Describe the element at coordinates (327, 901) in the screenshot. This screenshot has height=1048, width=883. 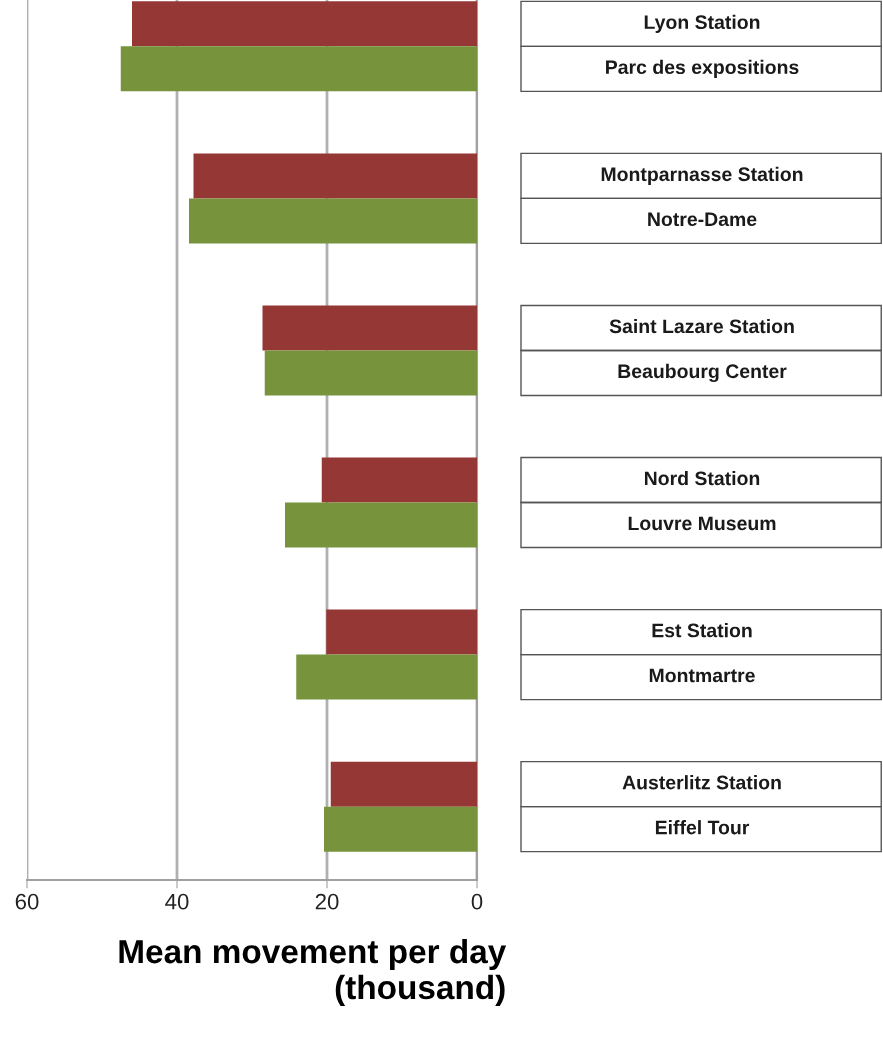
I see `x-tick-label: 20` at that location.